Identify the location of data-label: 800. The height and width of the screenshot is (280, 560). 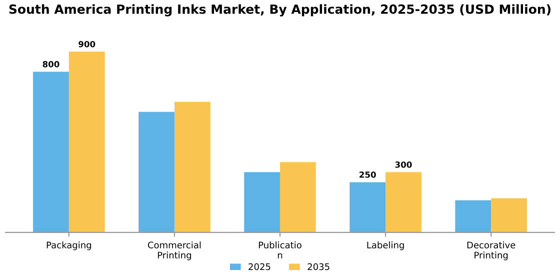
(51, 64).